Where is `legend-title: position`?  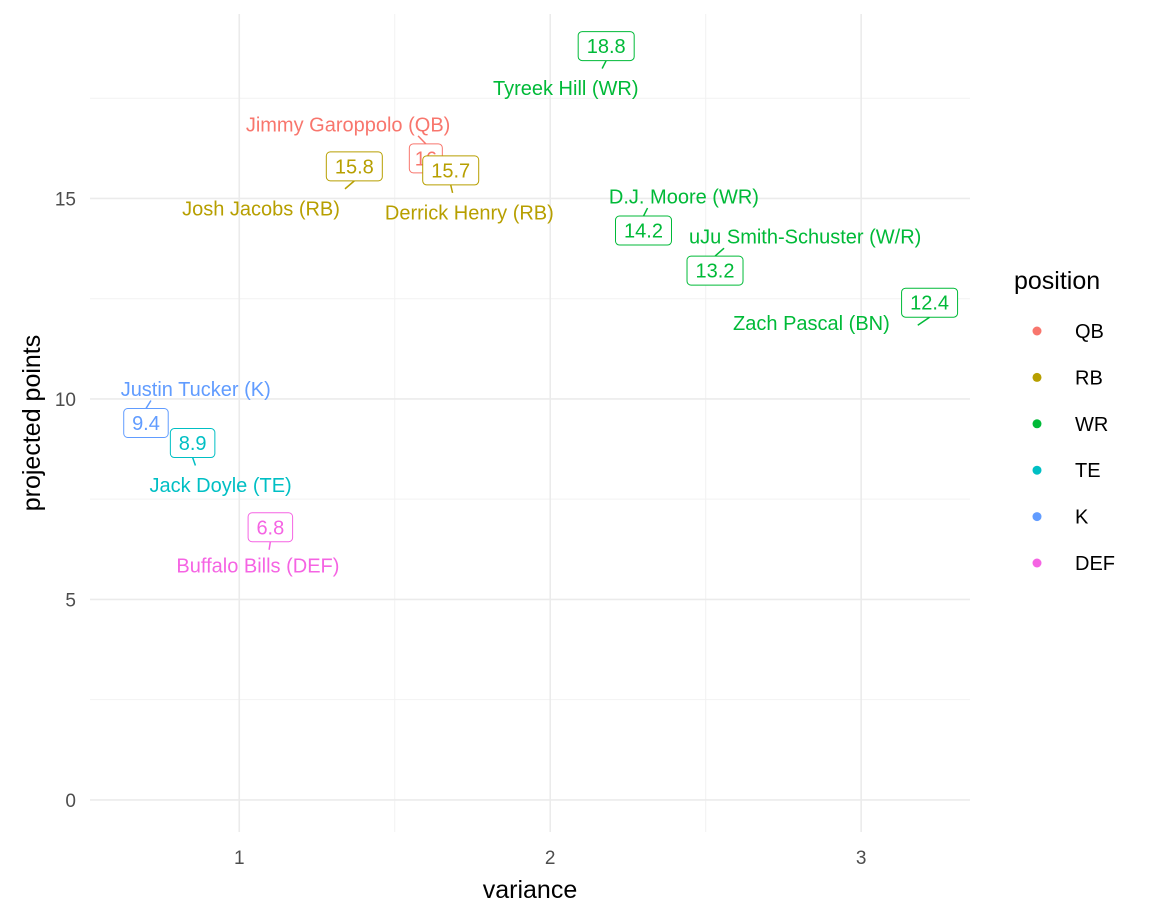
legend-title: position is located at coordinates (1057, 281).